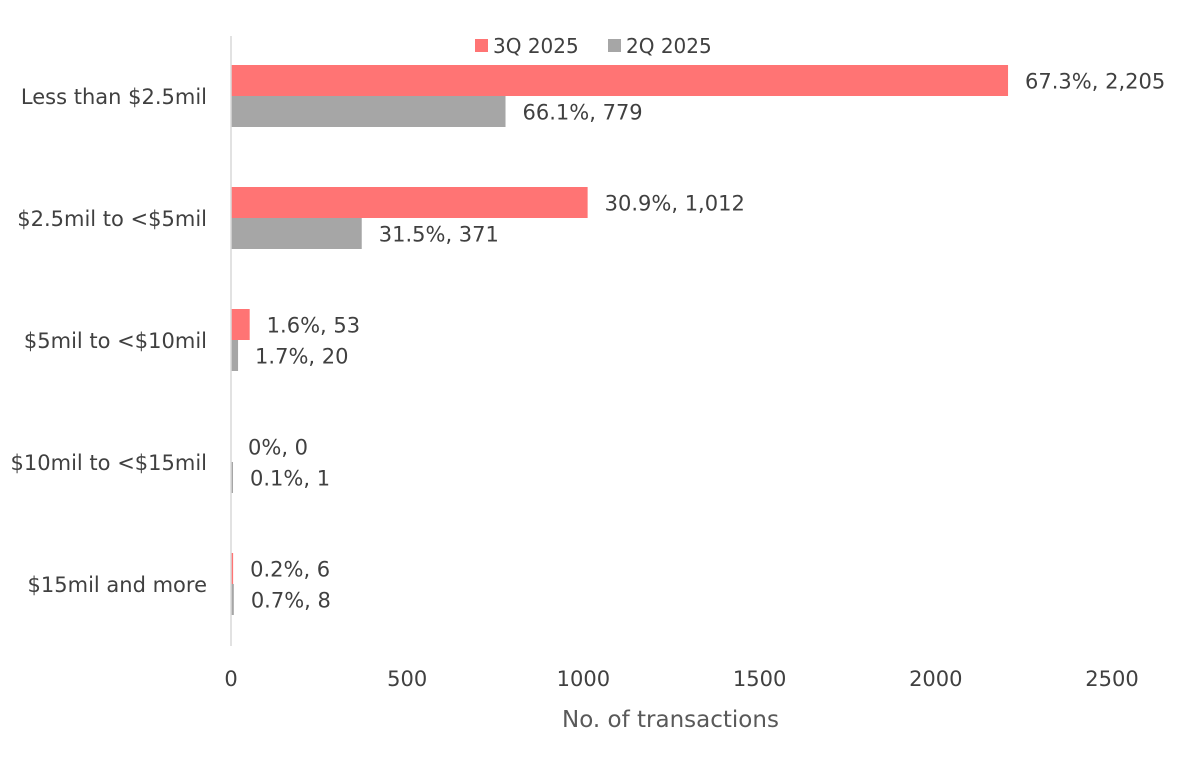  I want to click on legend-label: 2Q 2025, so click(669, 46).